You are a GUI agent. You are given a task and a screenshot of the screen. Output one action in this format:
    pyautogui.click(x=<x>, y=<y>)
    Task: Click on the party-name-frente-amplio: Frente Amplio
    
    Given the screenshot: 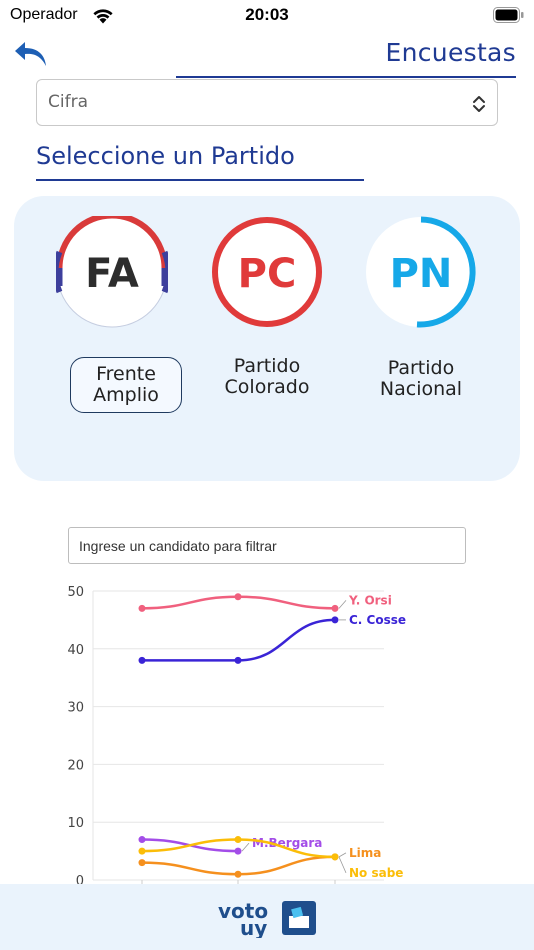 What is the action you would take?
    pyautogui.click(x=126, y=385)
    